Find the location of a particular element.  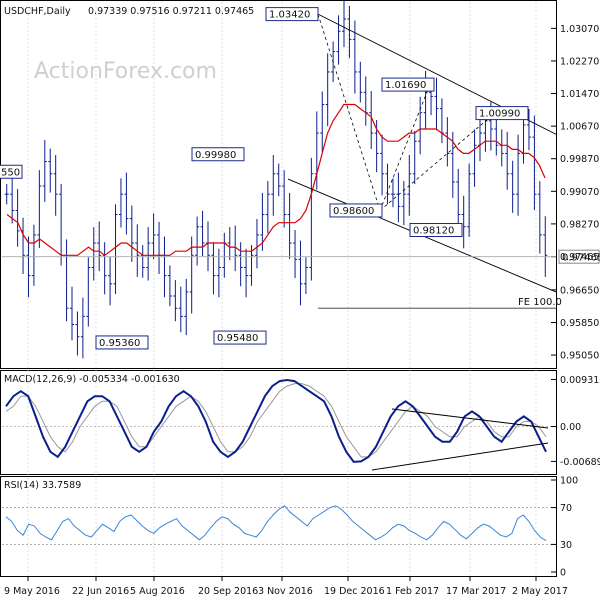

date-tick-label-2: 5 Aug 2016 is located at coordinates (157, 591).